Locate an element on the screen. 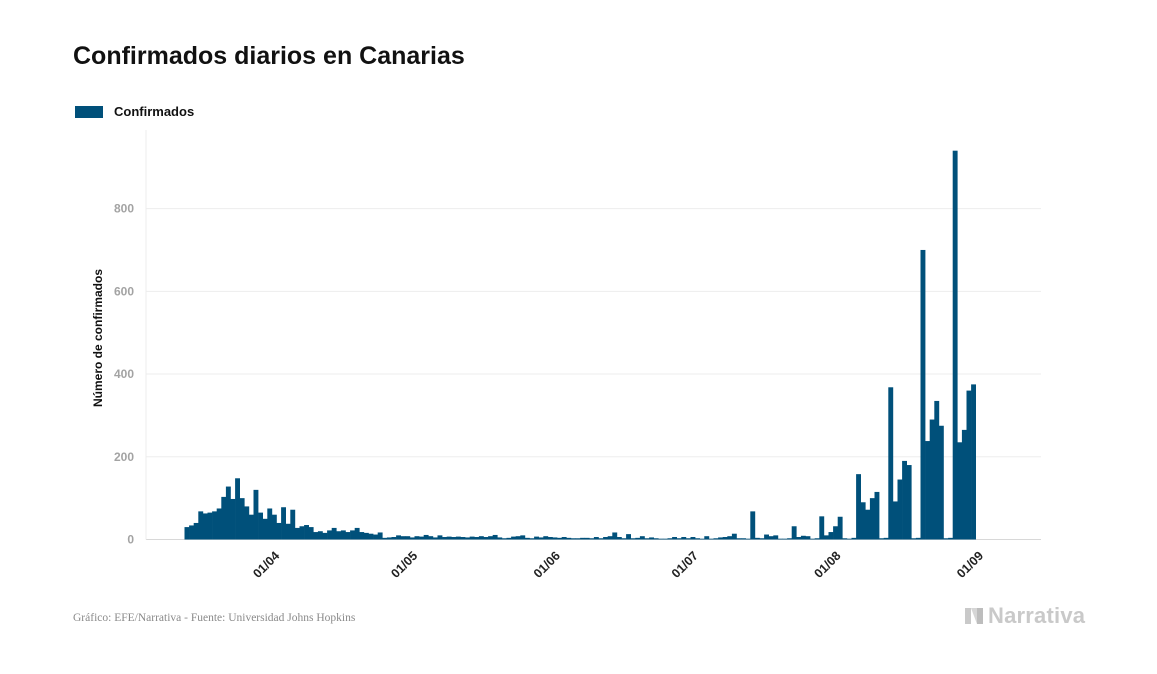 This screenshot has height=674, width=1157. brand-logo: Narrativa is located at coordinates (1024, 616).